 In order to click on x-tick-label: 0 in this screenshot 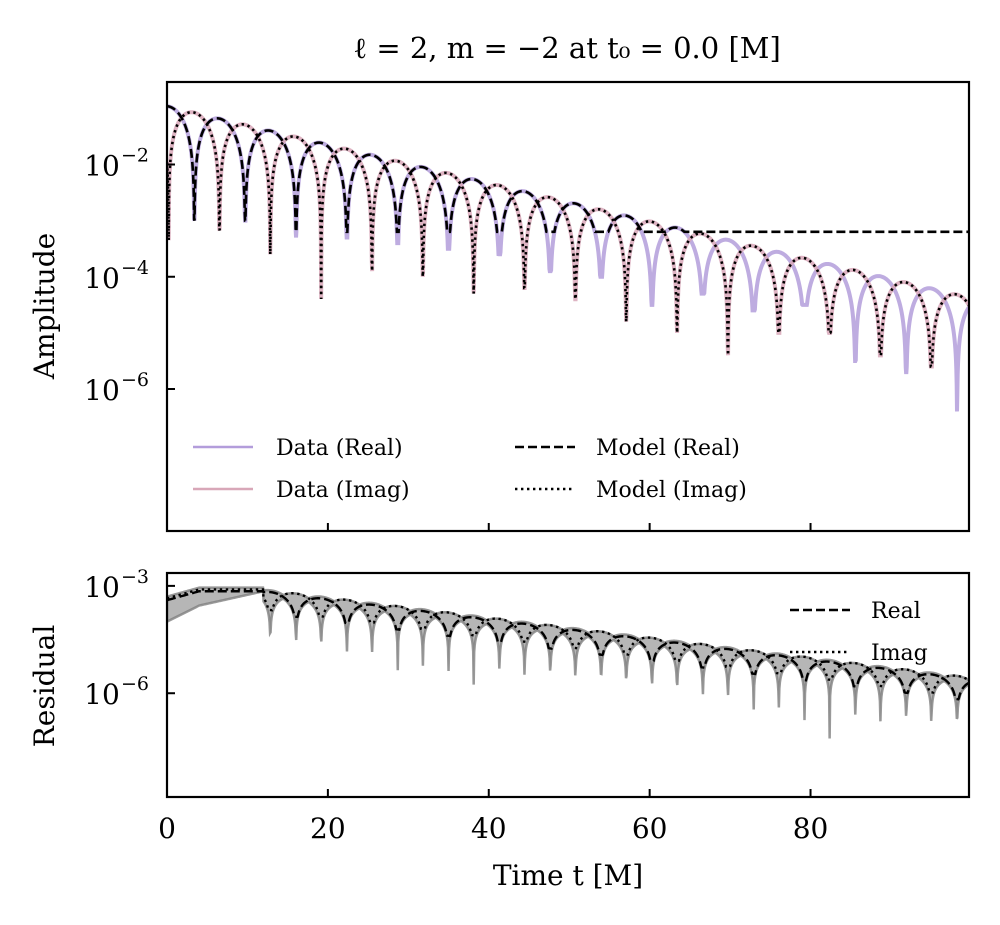, I will do `click(167, 828)`.